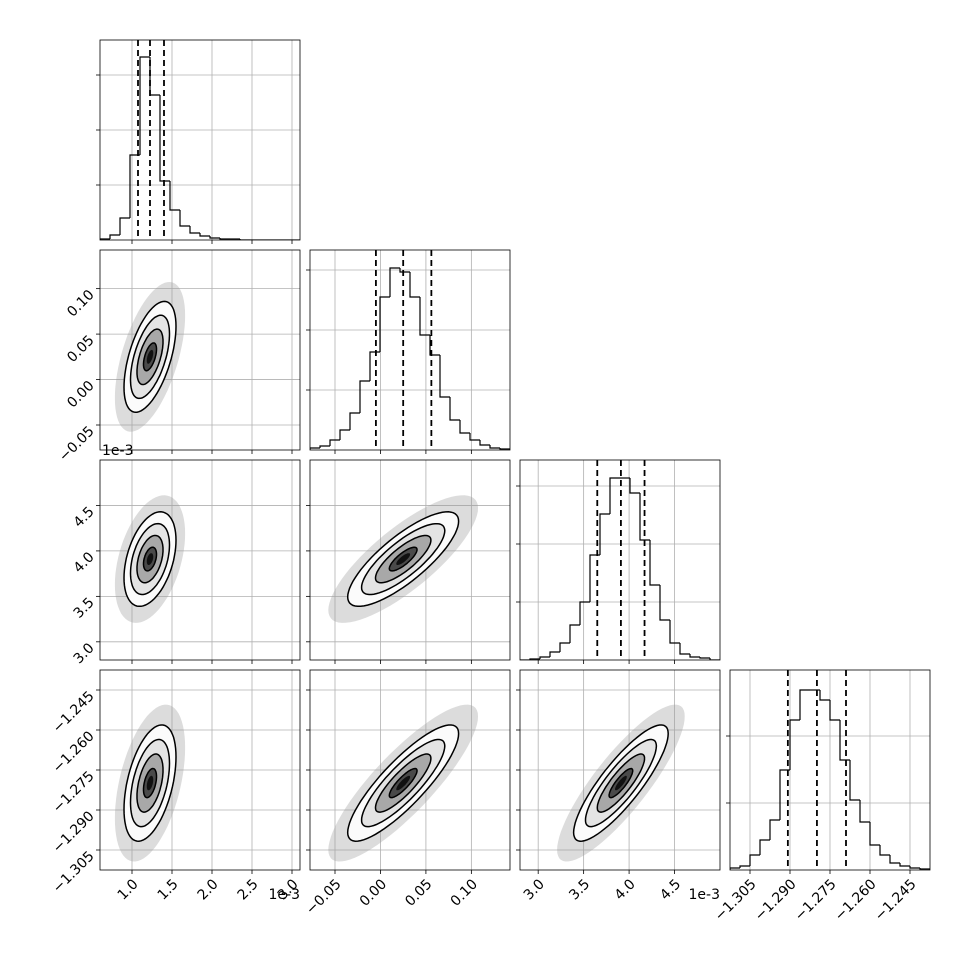 This screenshot has width=970, height=970. Describe the element at coordinates (373, 892) in the screenshot. I see `x-tick-label: 0.00` at that location.